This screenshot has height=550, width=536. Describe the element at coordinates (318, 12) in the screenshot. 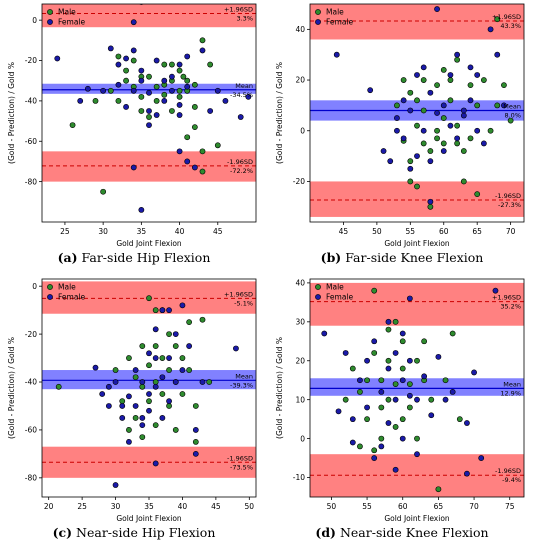

I see `legend-marker-male` at that location.